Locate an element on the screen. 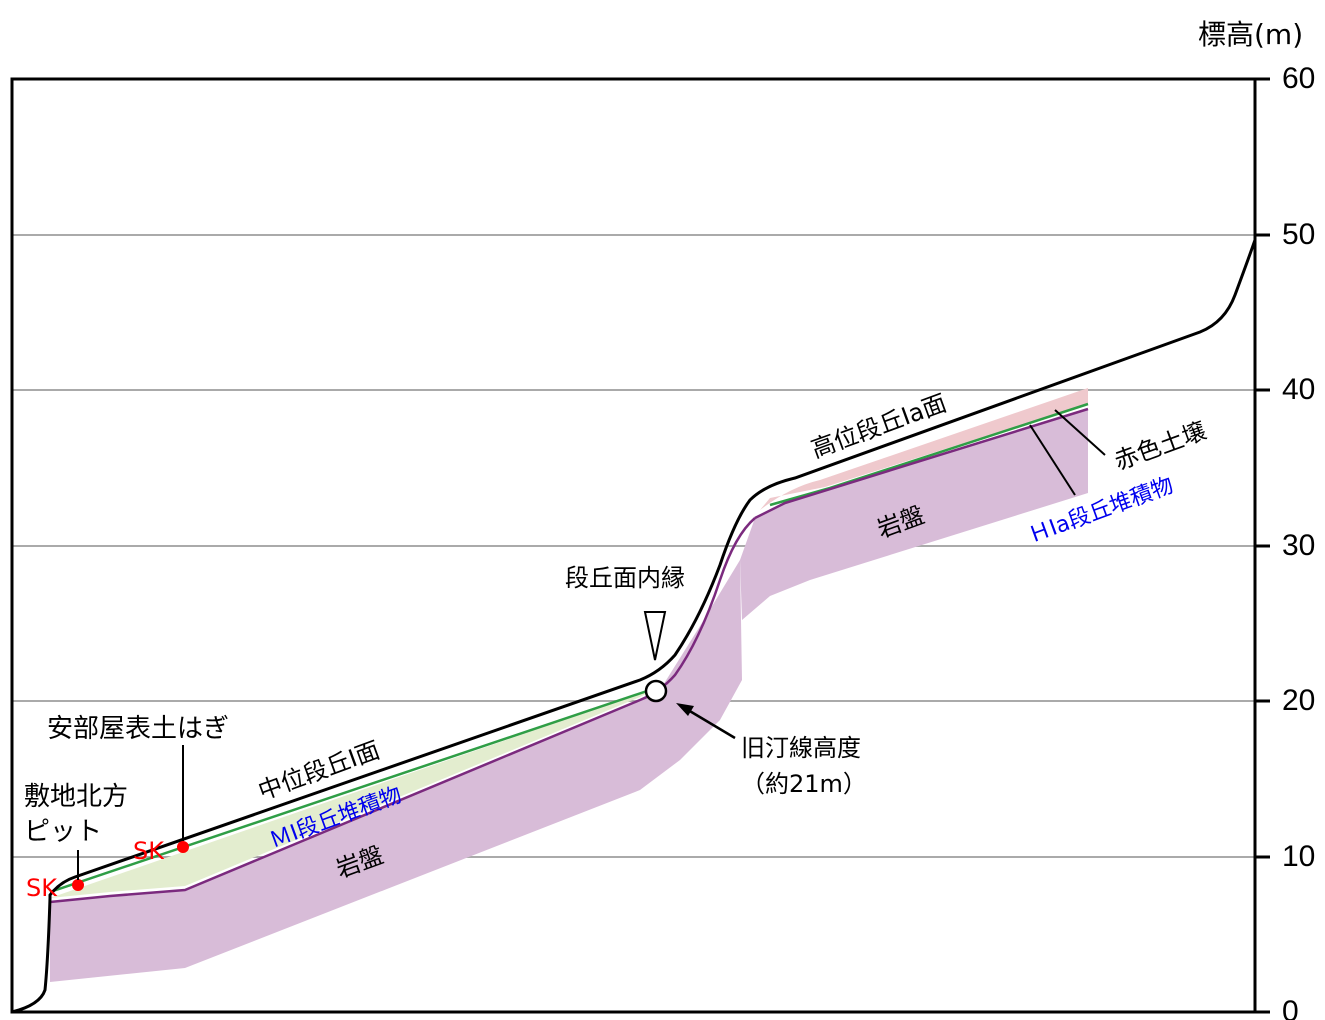 The image size is (1325, 1020). bedrock-area-upper is located at coordinates (914, 514).